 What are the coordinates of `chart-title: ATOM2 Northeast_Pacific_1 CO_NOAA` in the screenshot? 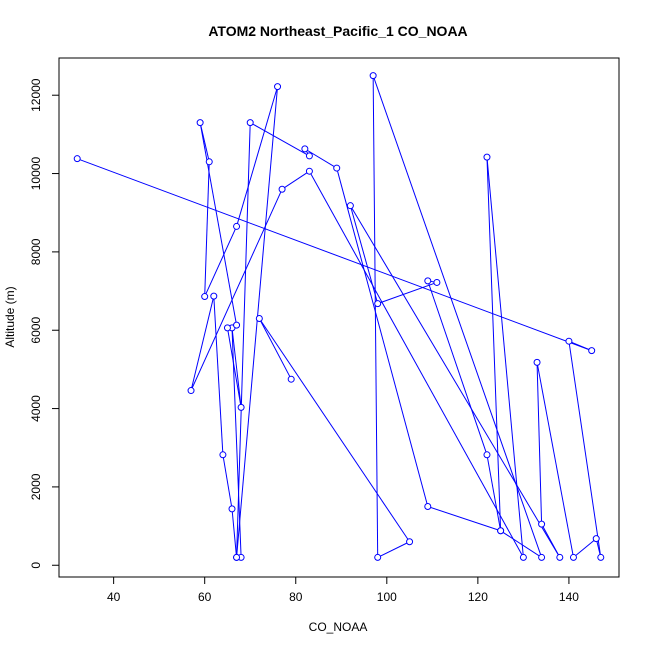 It's located at (337, 31).